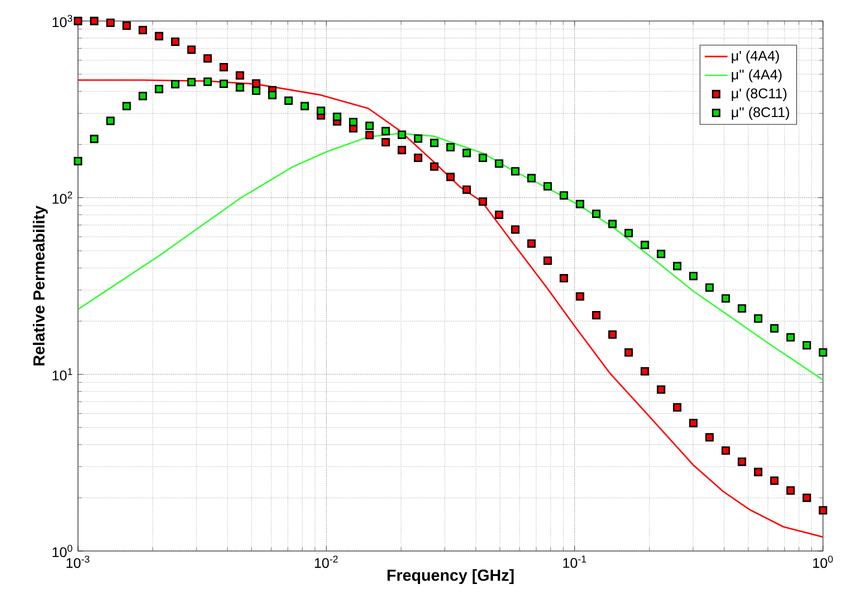  Describe the element at coordinates (761, 113) in the screenshot. I see `legend-label: μ'' (8C11)` at that location.